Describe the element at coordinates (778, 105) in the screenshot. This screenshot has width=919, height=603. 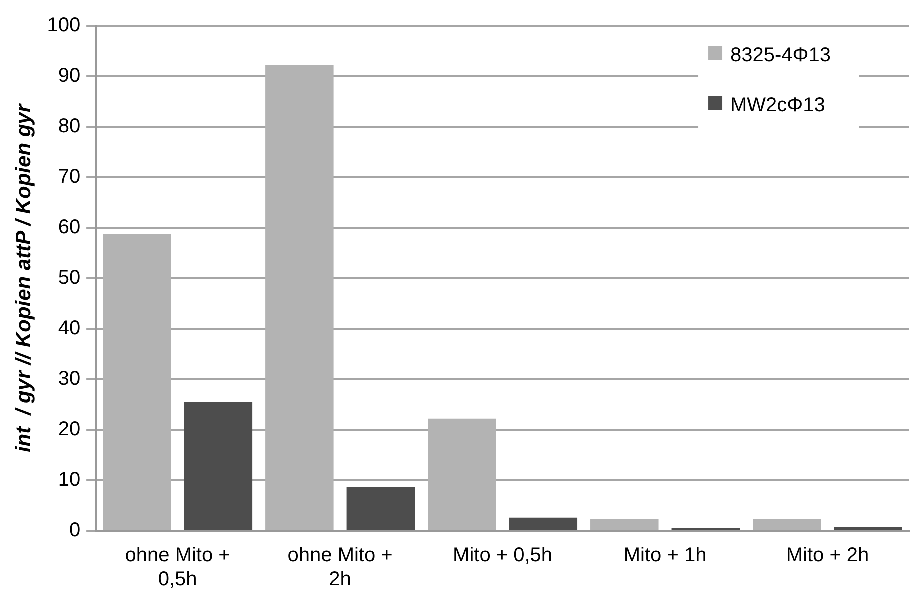
I see `legend-label: MW2cΦ13` at that location.